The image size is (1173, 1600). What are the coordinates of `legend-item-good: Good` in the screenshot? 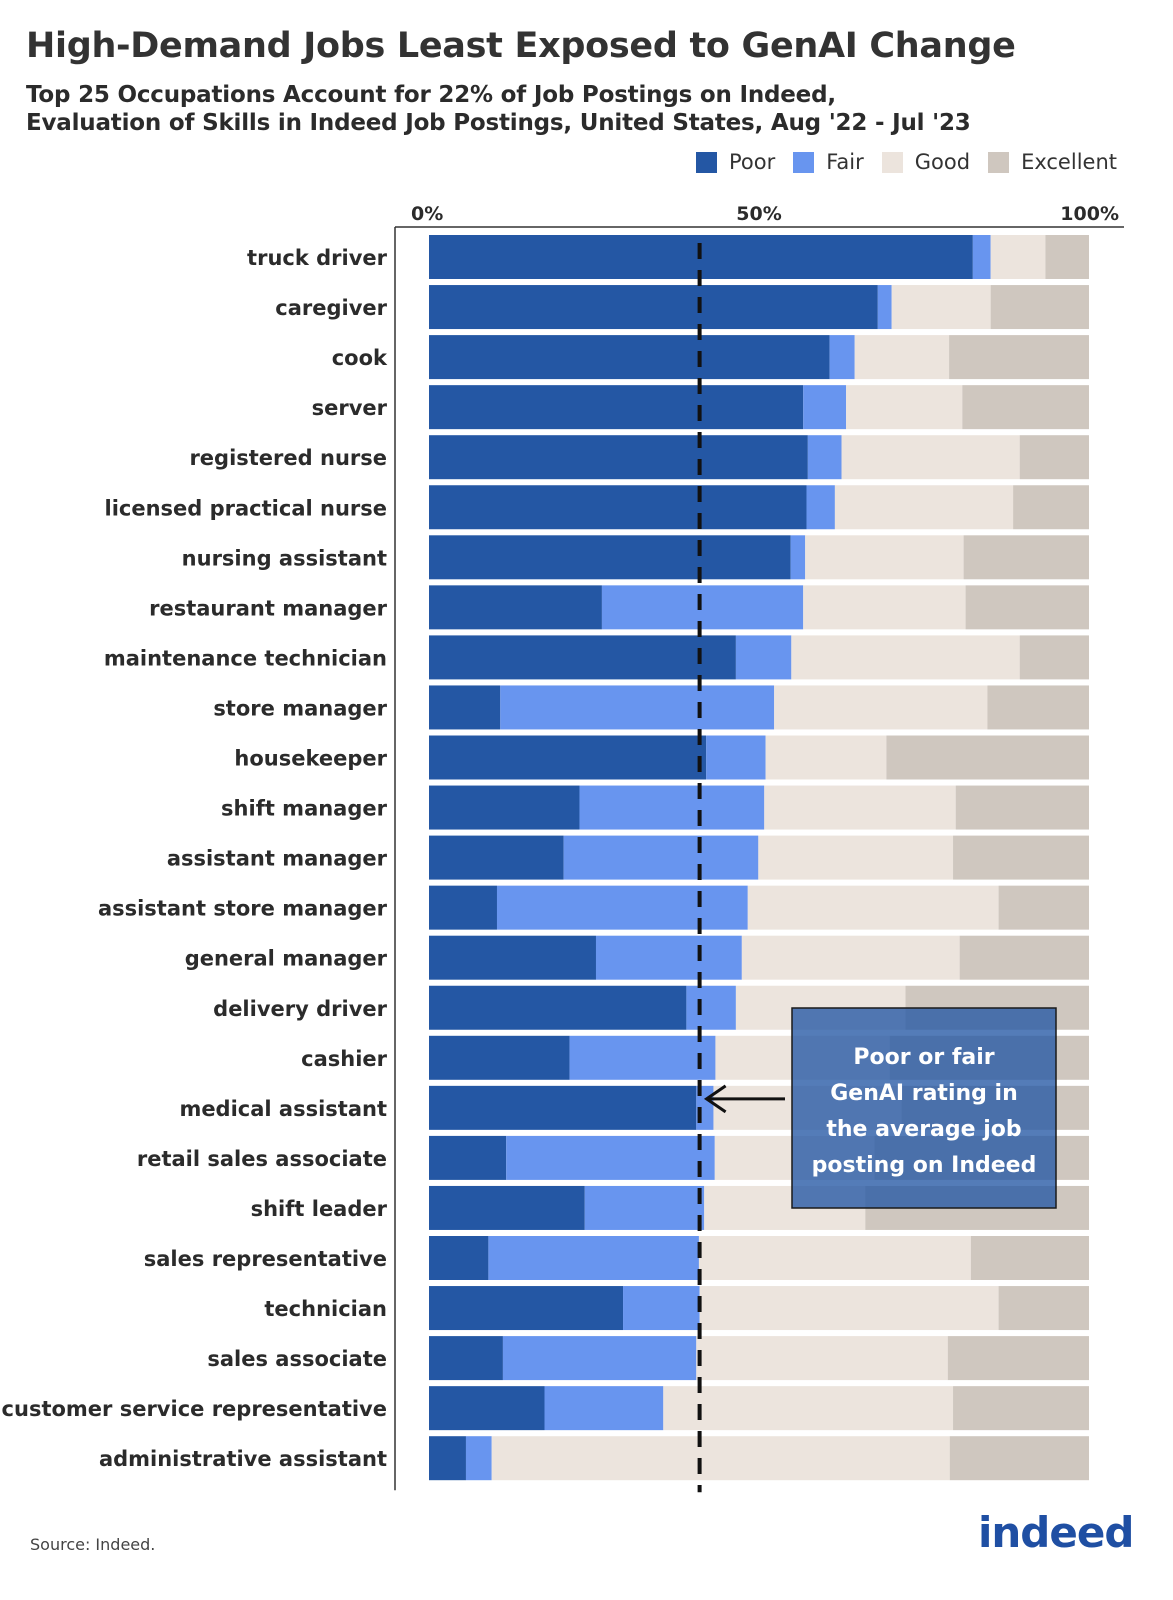 It's located at (926, 162).